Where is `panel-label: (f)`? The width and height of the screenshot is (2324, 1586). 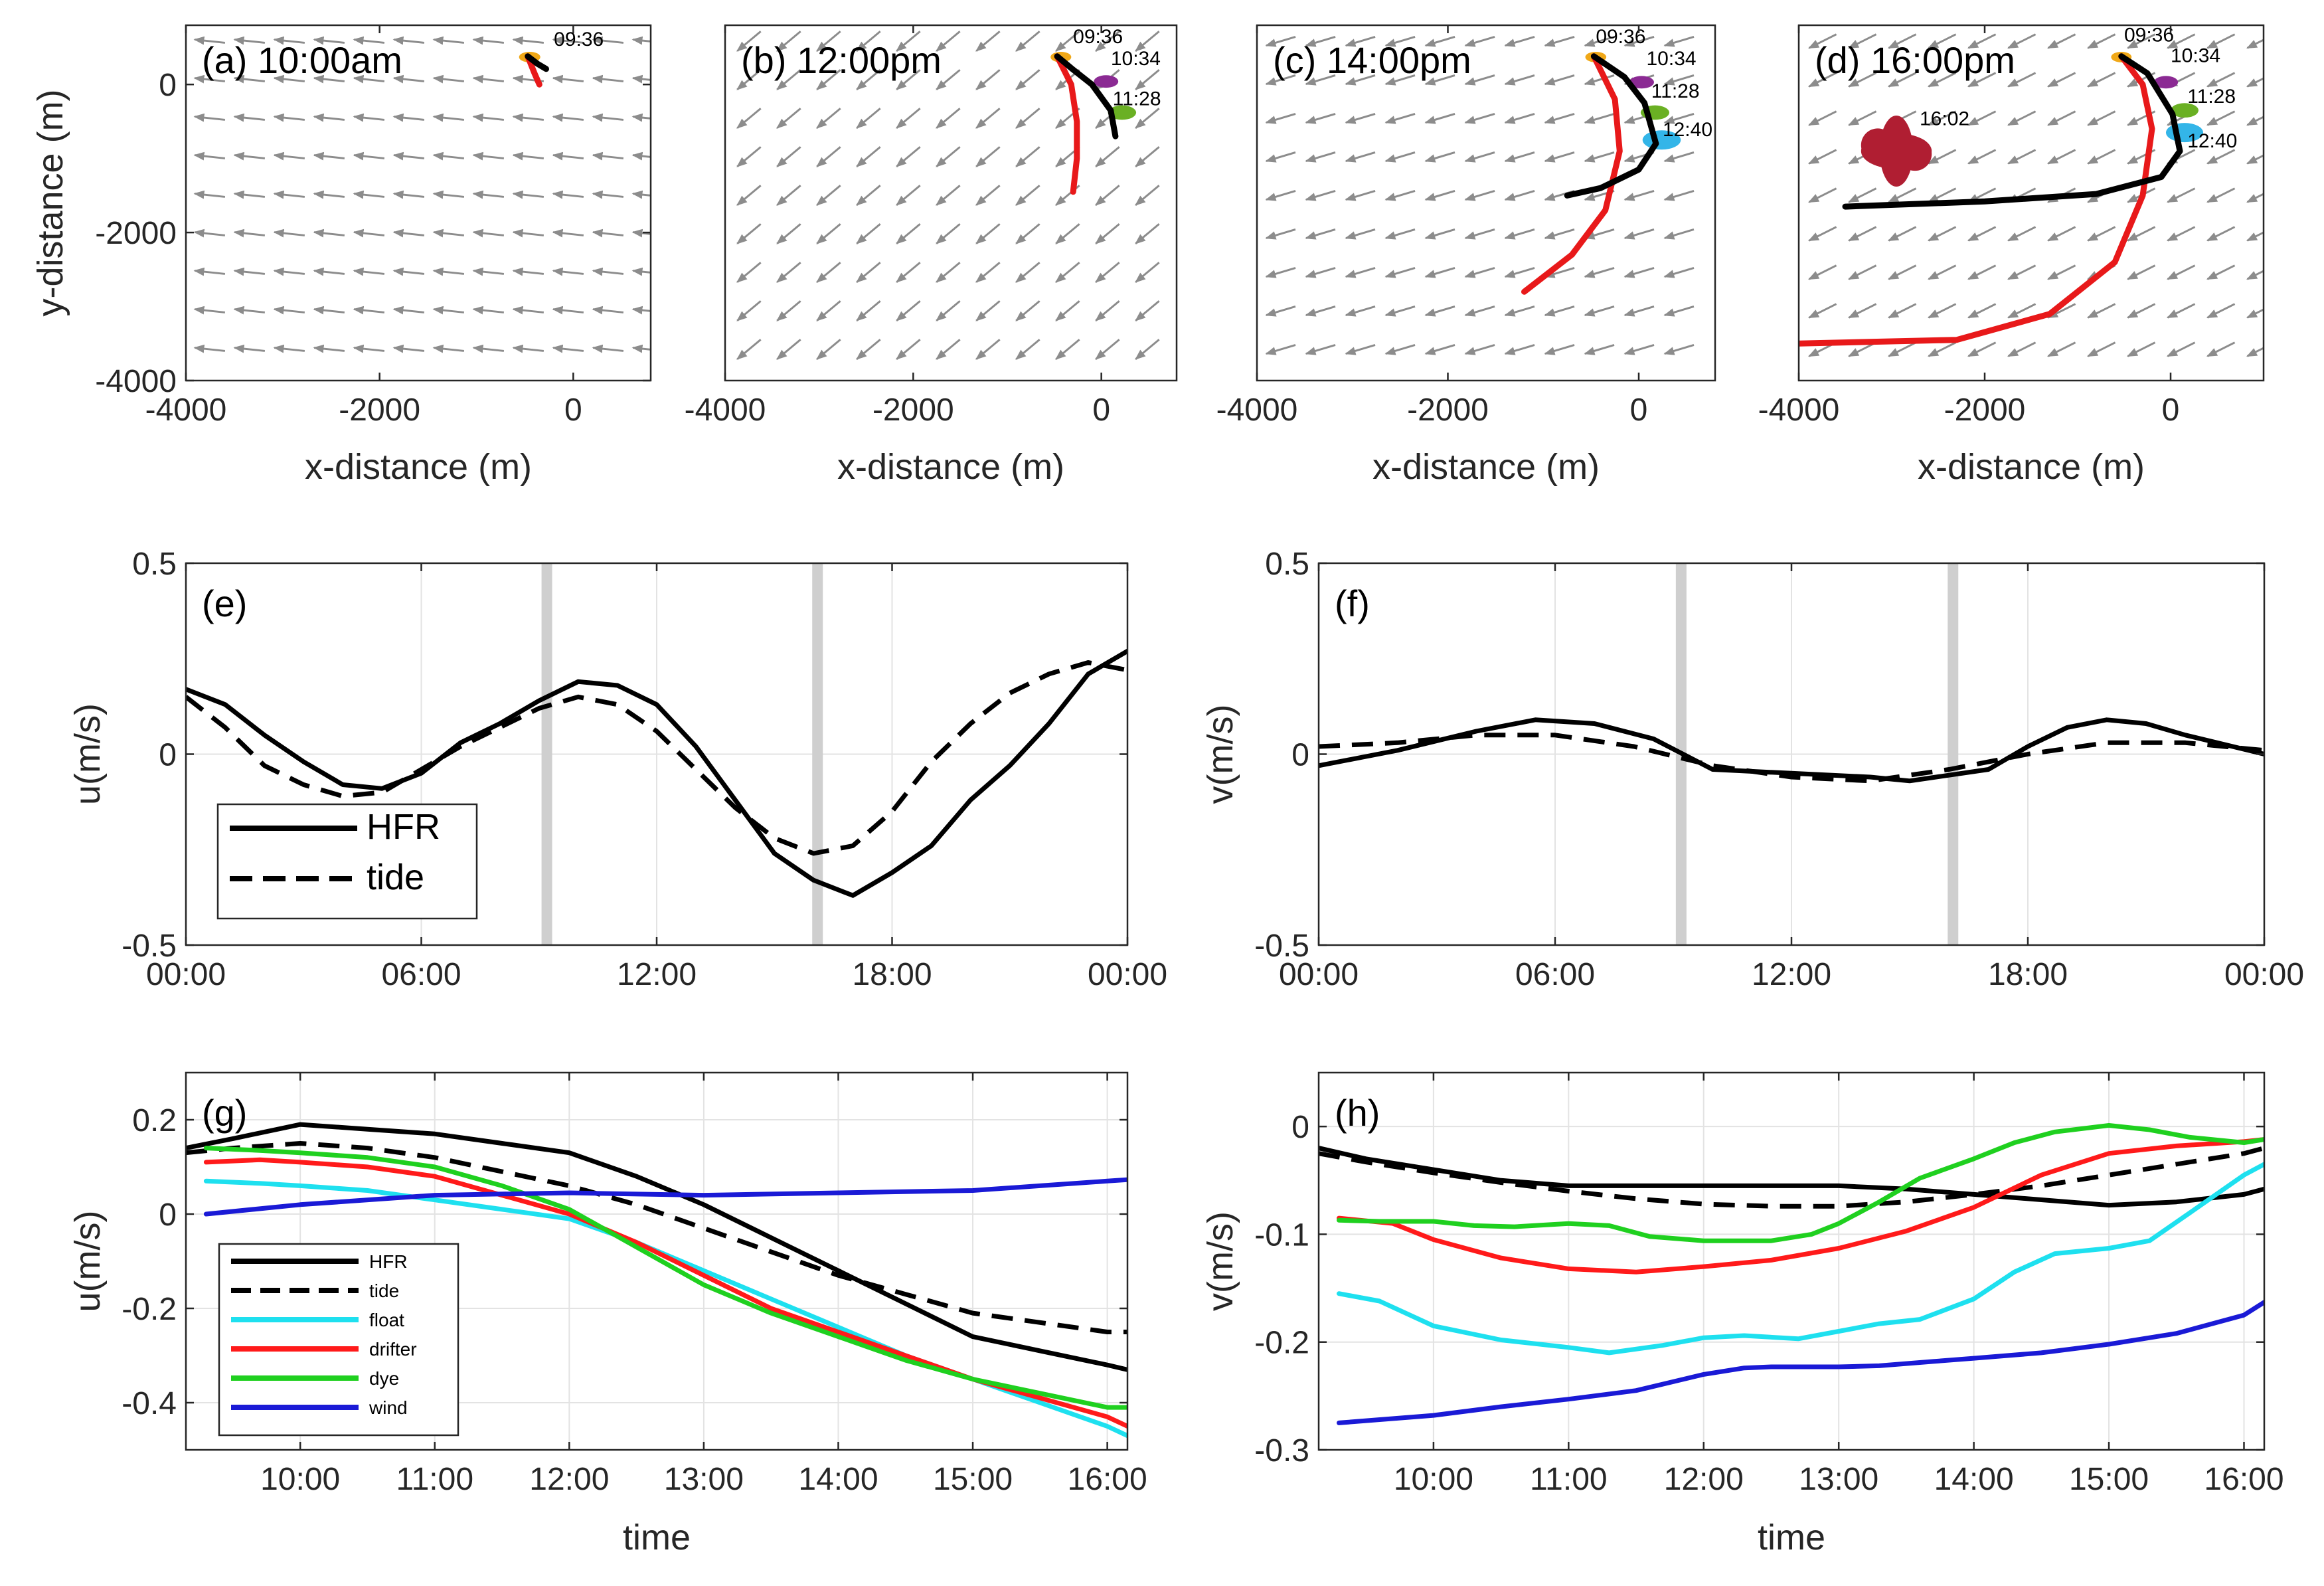
panel-label: (f) is located at coordinates (1353, 603).